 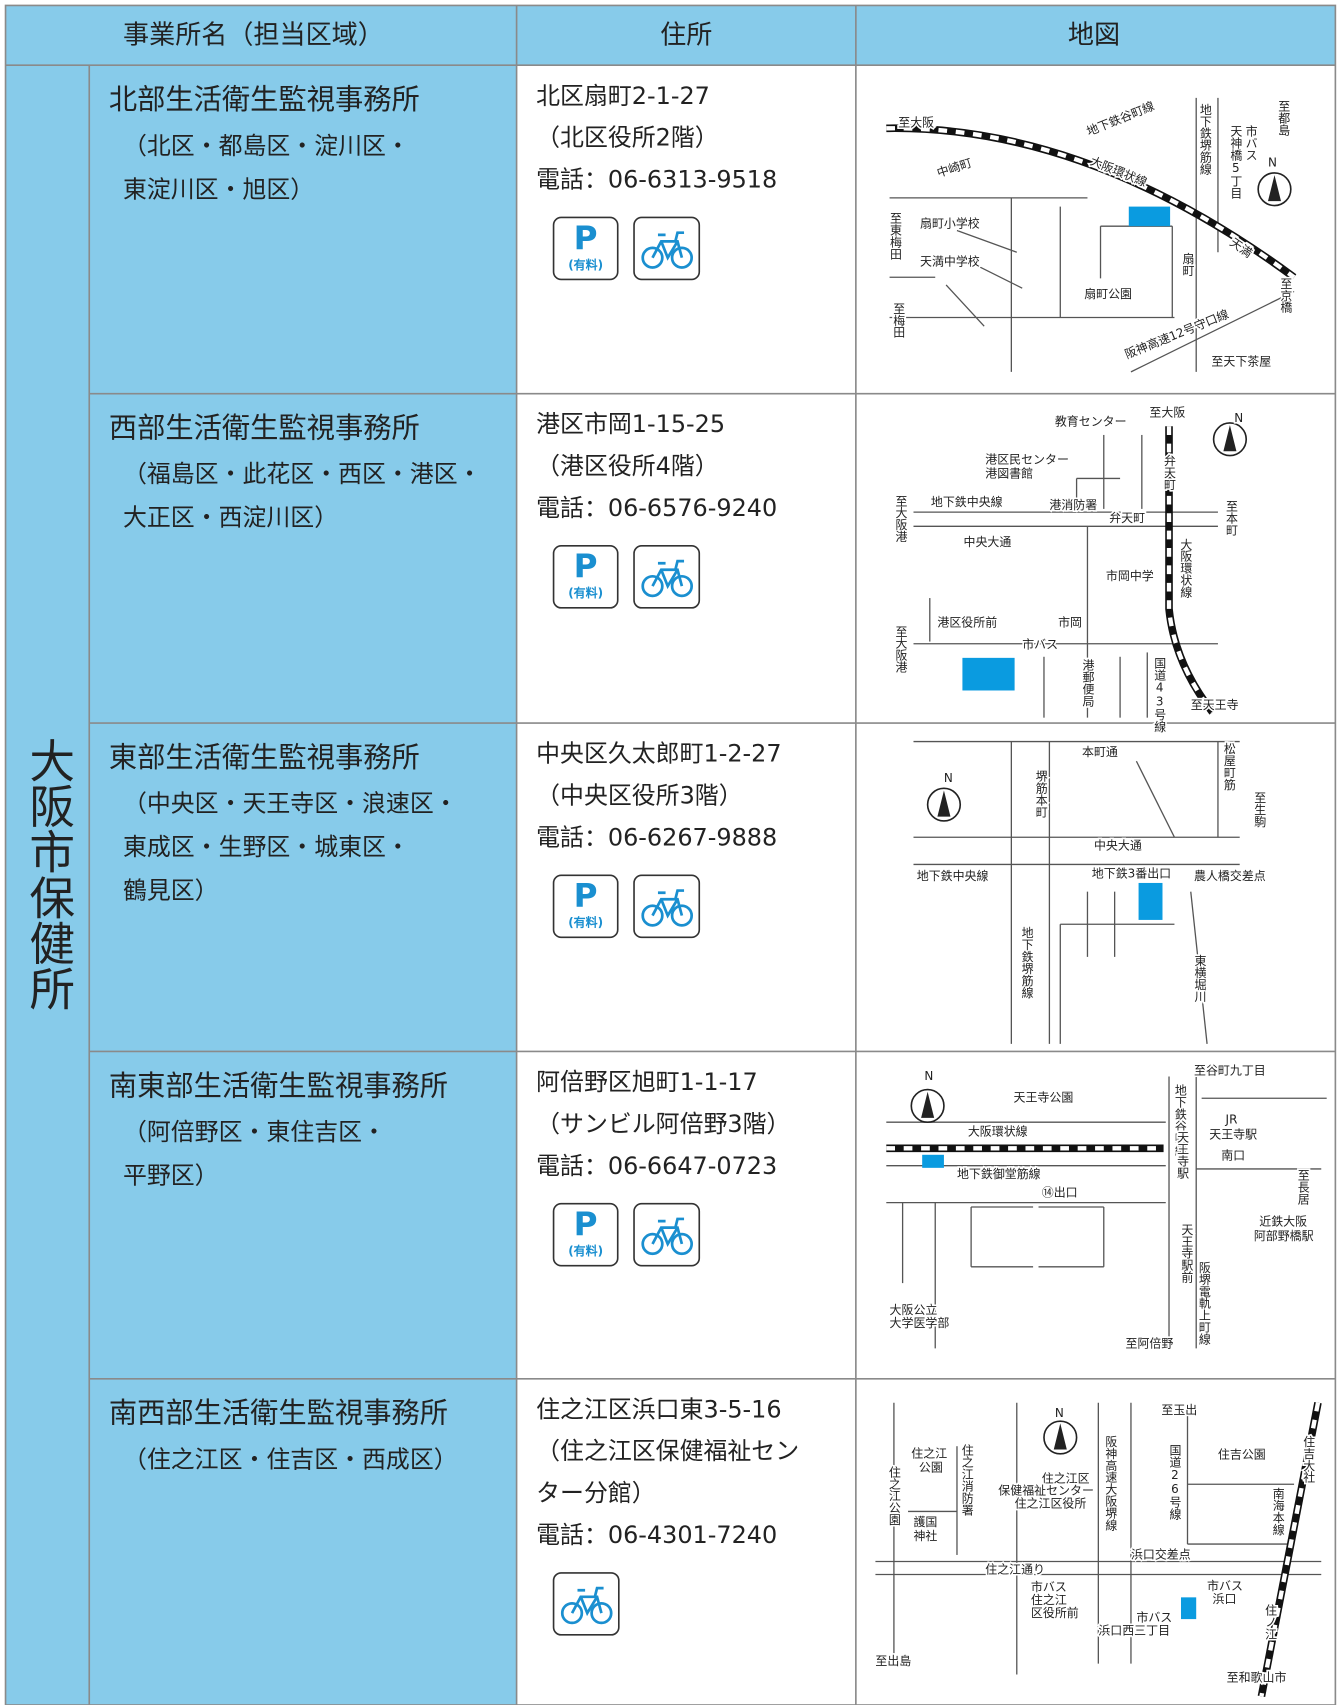 What do you see at coordinates (1100, 752) in the screenshot?
I see `map-label: 本町通` at bounding box center [1100, 752].